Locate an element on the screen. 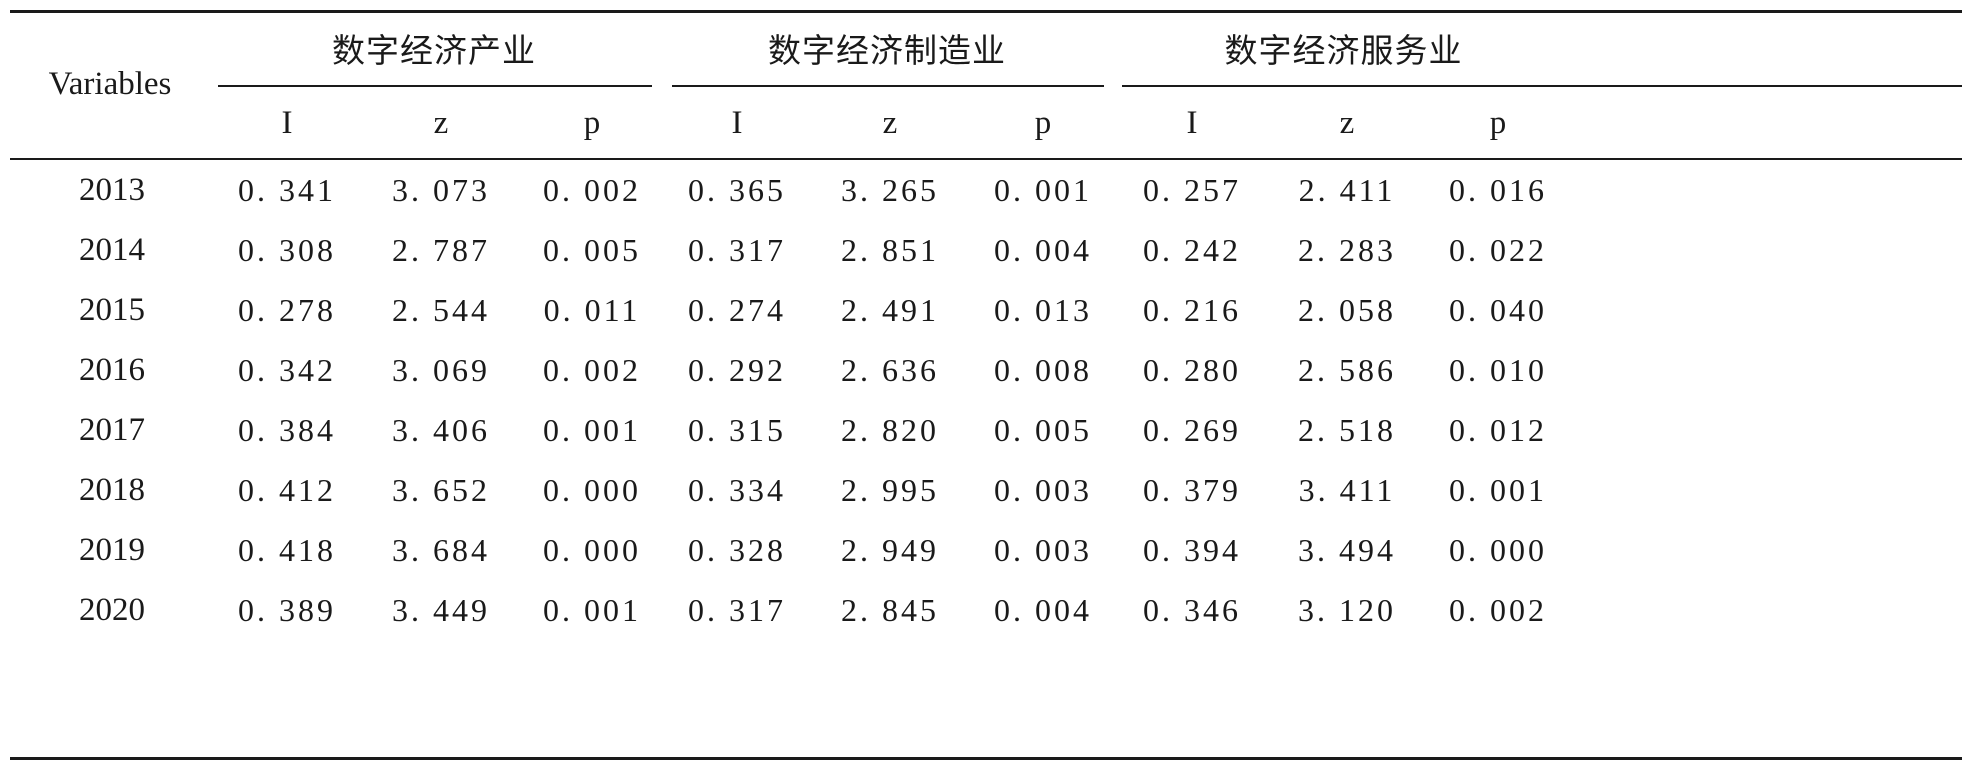 This screenshot has height=772, width=1971. value-cell: 2. 491 is located at coordinates (890, 309).